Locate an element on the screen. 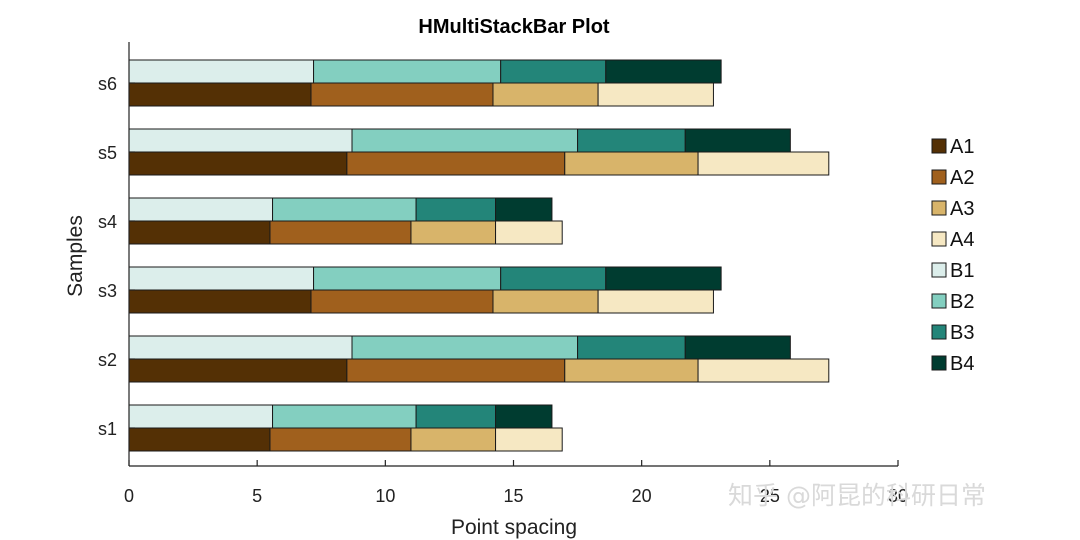 The height and width of the screenshot is (540, 1080). legend-label-a3: A3 is located at coordinates (962, 209).